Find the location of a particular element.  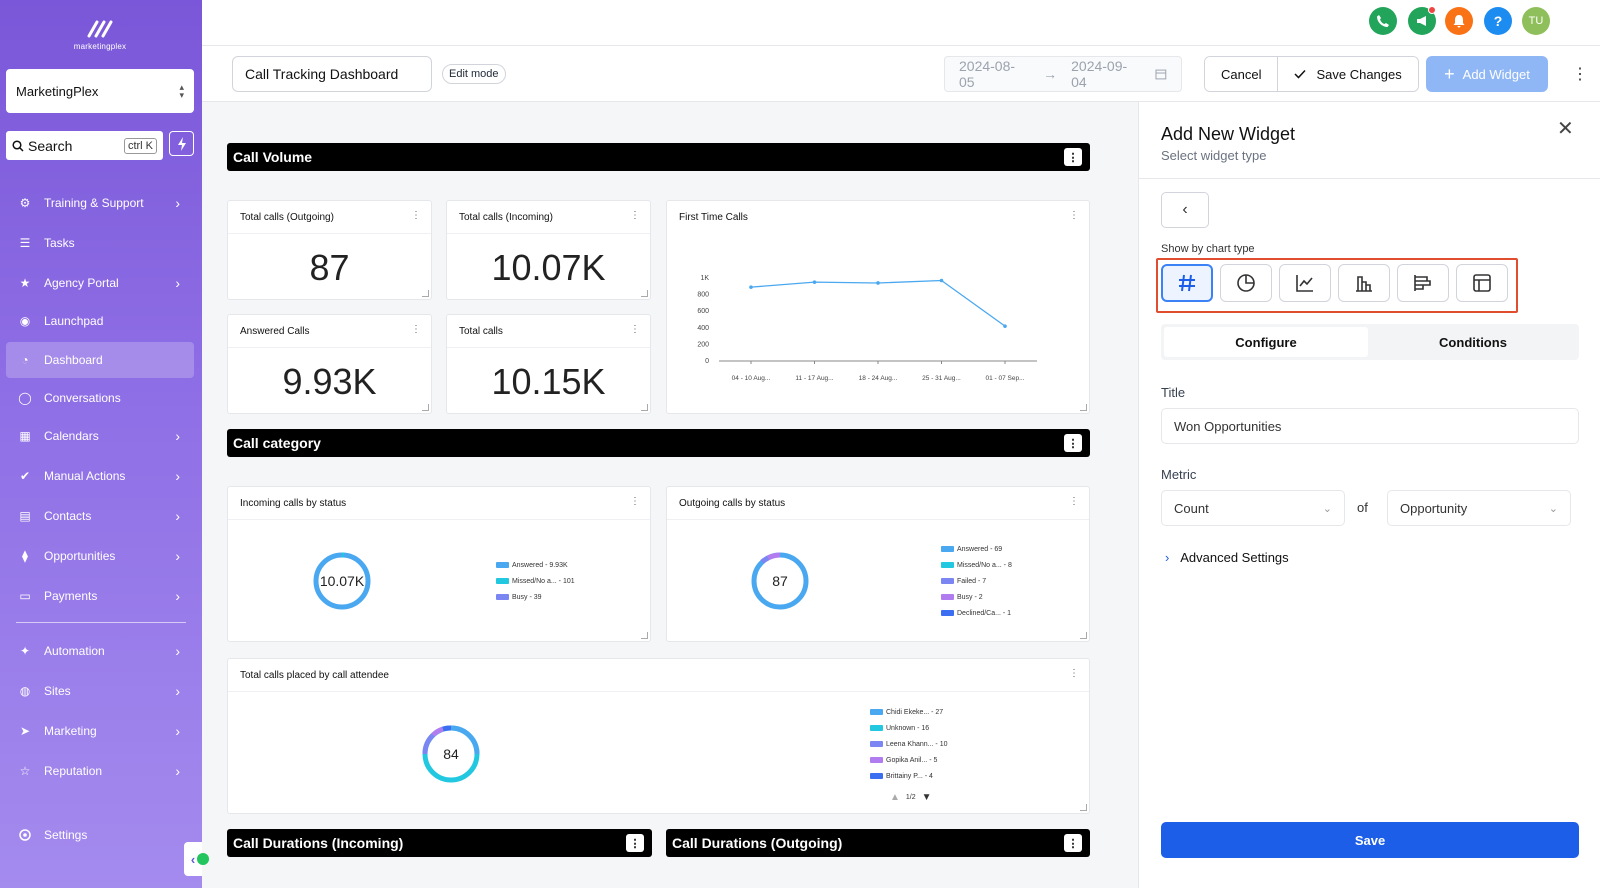

chart-type-pie is located at coordinates (1246, 283).